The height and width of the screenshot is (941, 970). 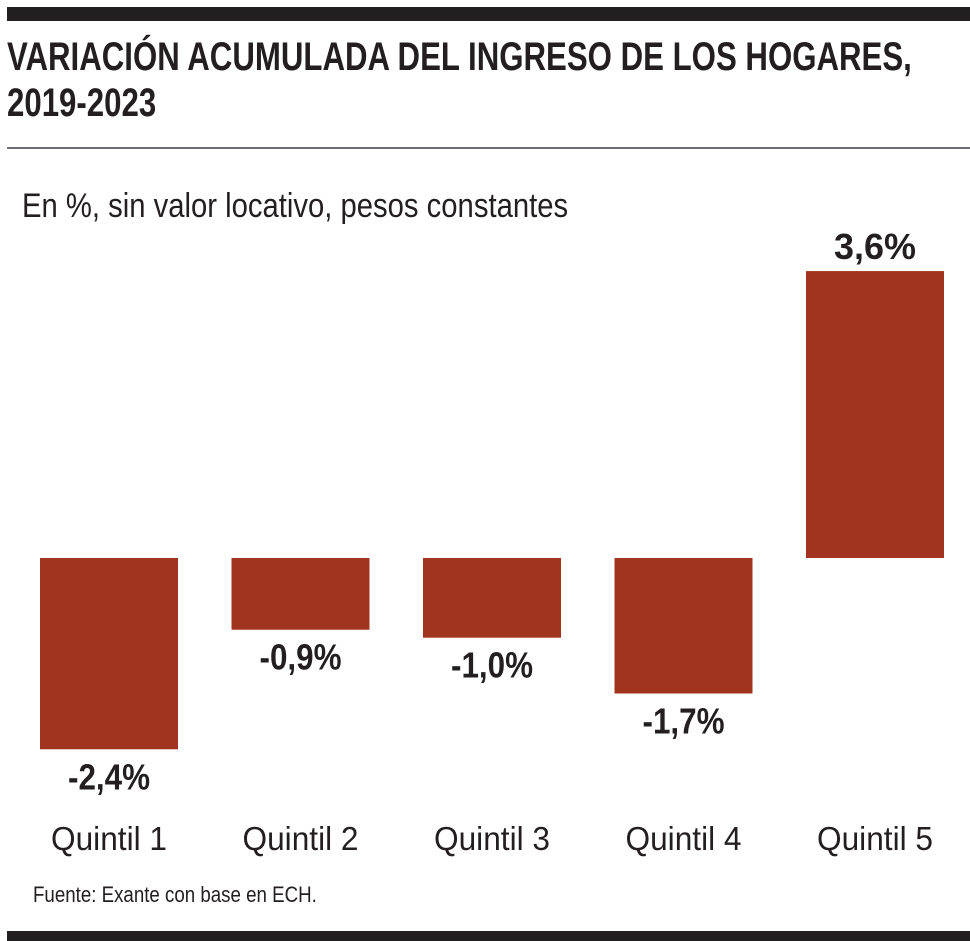 What do you see at coordinates (488, 936) in the screenshot?
I see `bottom-rule` at bounding box center [488, 936].